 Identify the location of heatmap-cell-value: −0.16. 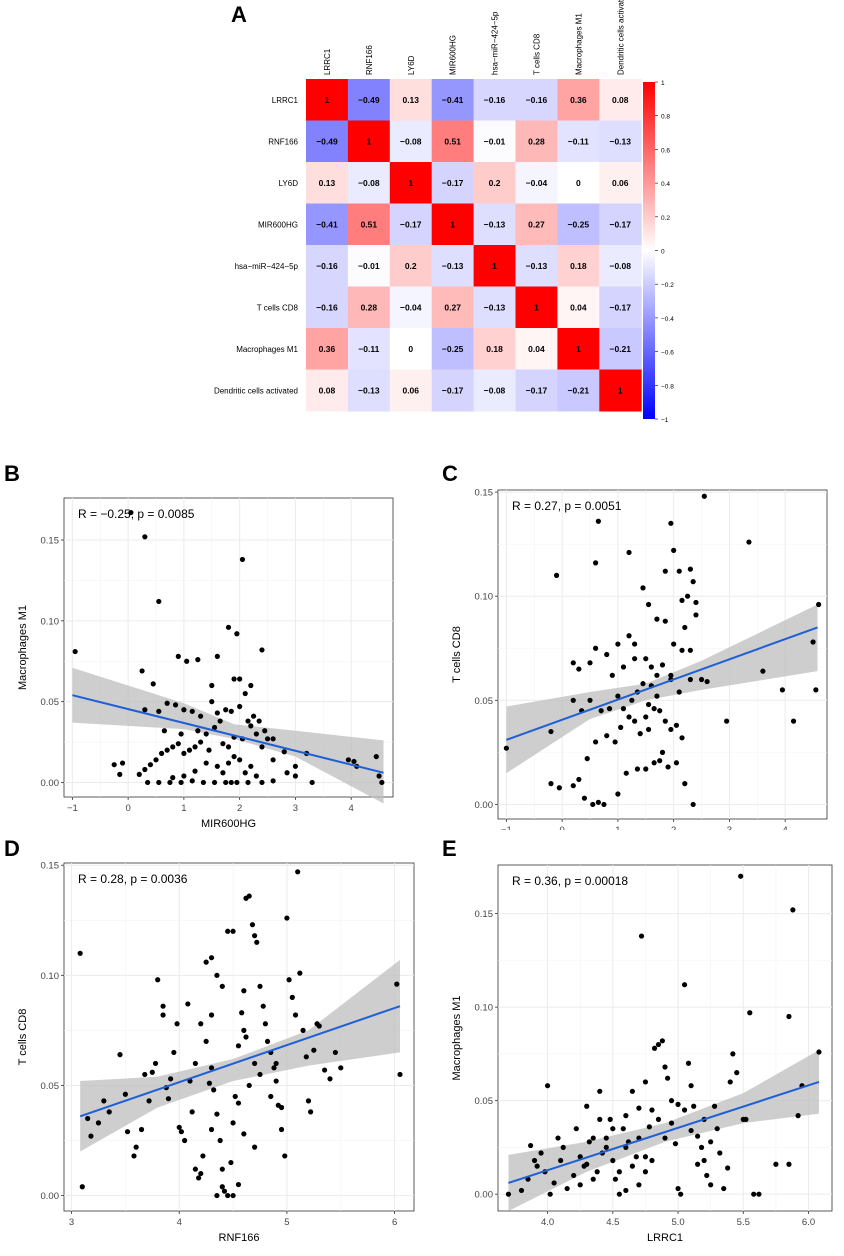
(537, 100).